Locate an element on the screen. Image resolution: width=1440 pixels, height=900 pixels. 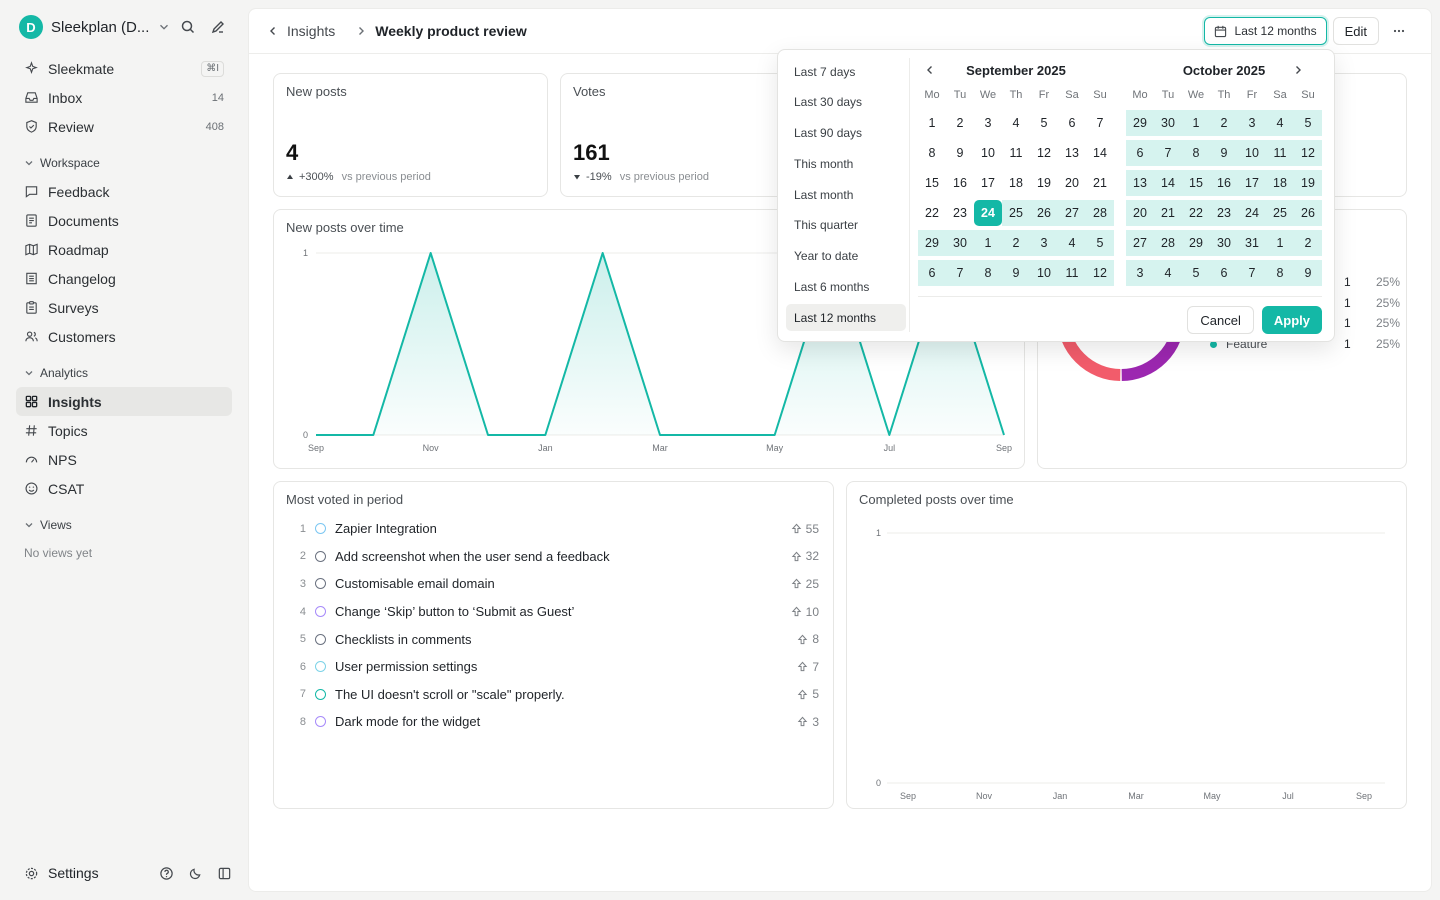
sidebar-item-sleekmate: Sleekmate ⌘I is located at coordinates (124, 68).